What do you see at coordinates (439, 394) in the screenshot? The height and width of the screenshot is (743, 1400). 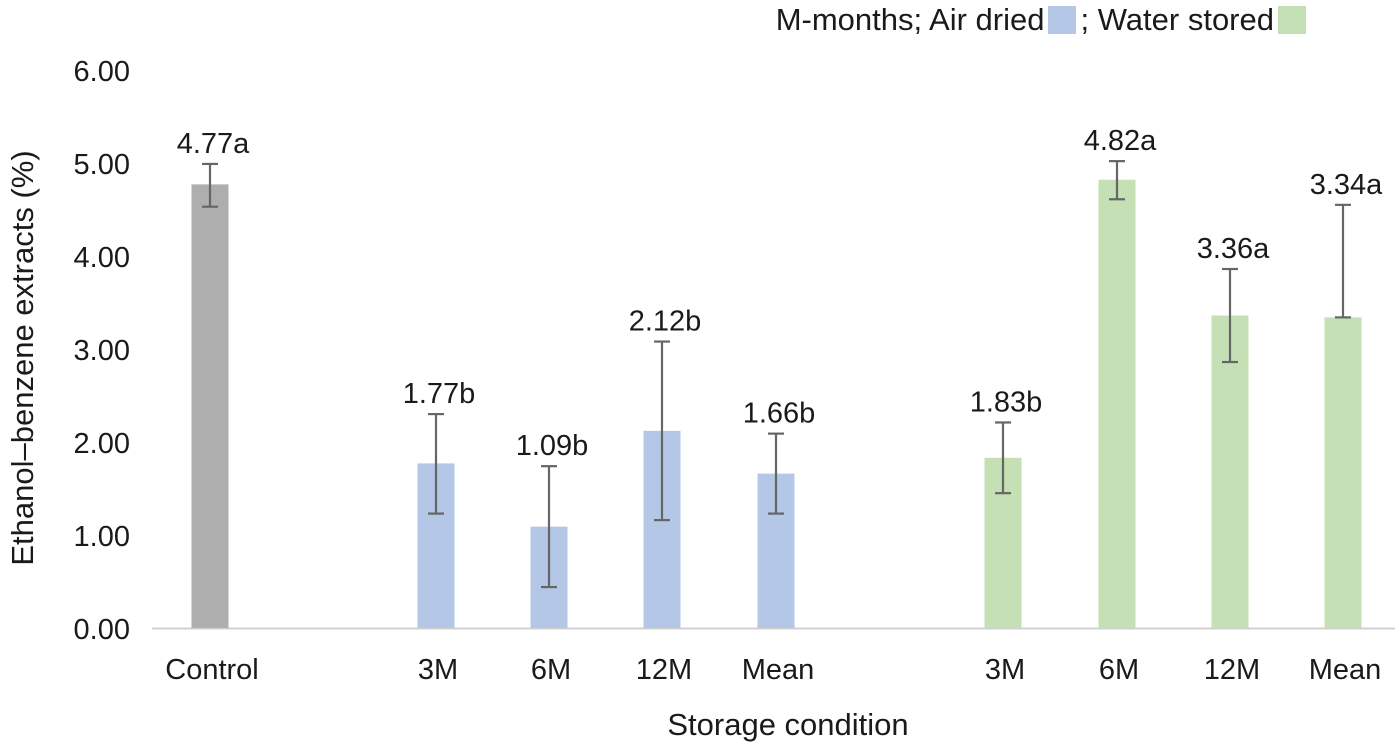 I see `value-label: 1.77b` at bounding box center [439, 394].